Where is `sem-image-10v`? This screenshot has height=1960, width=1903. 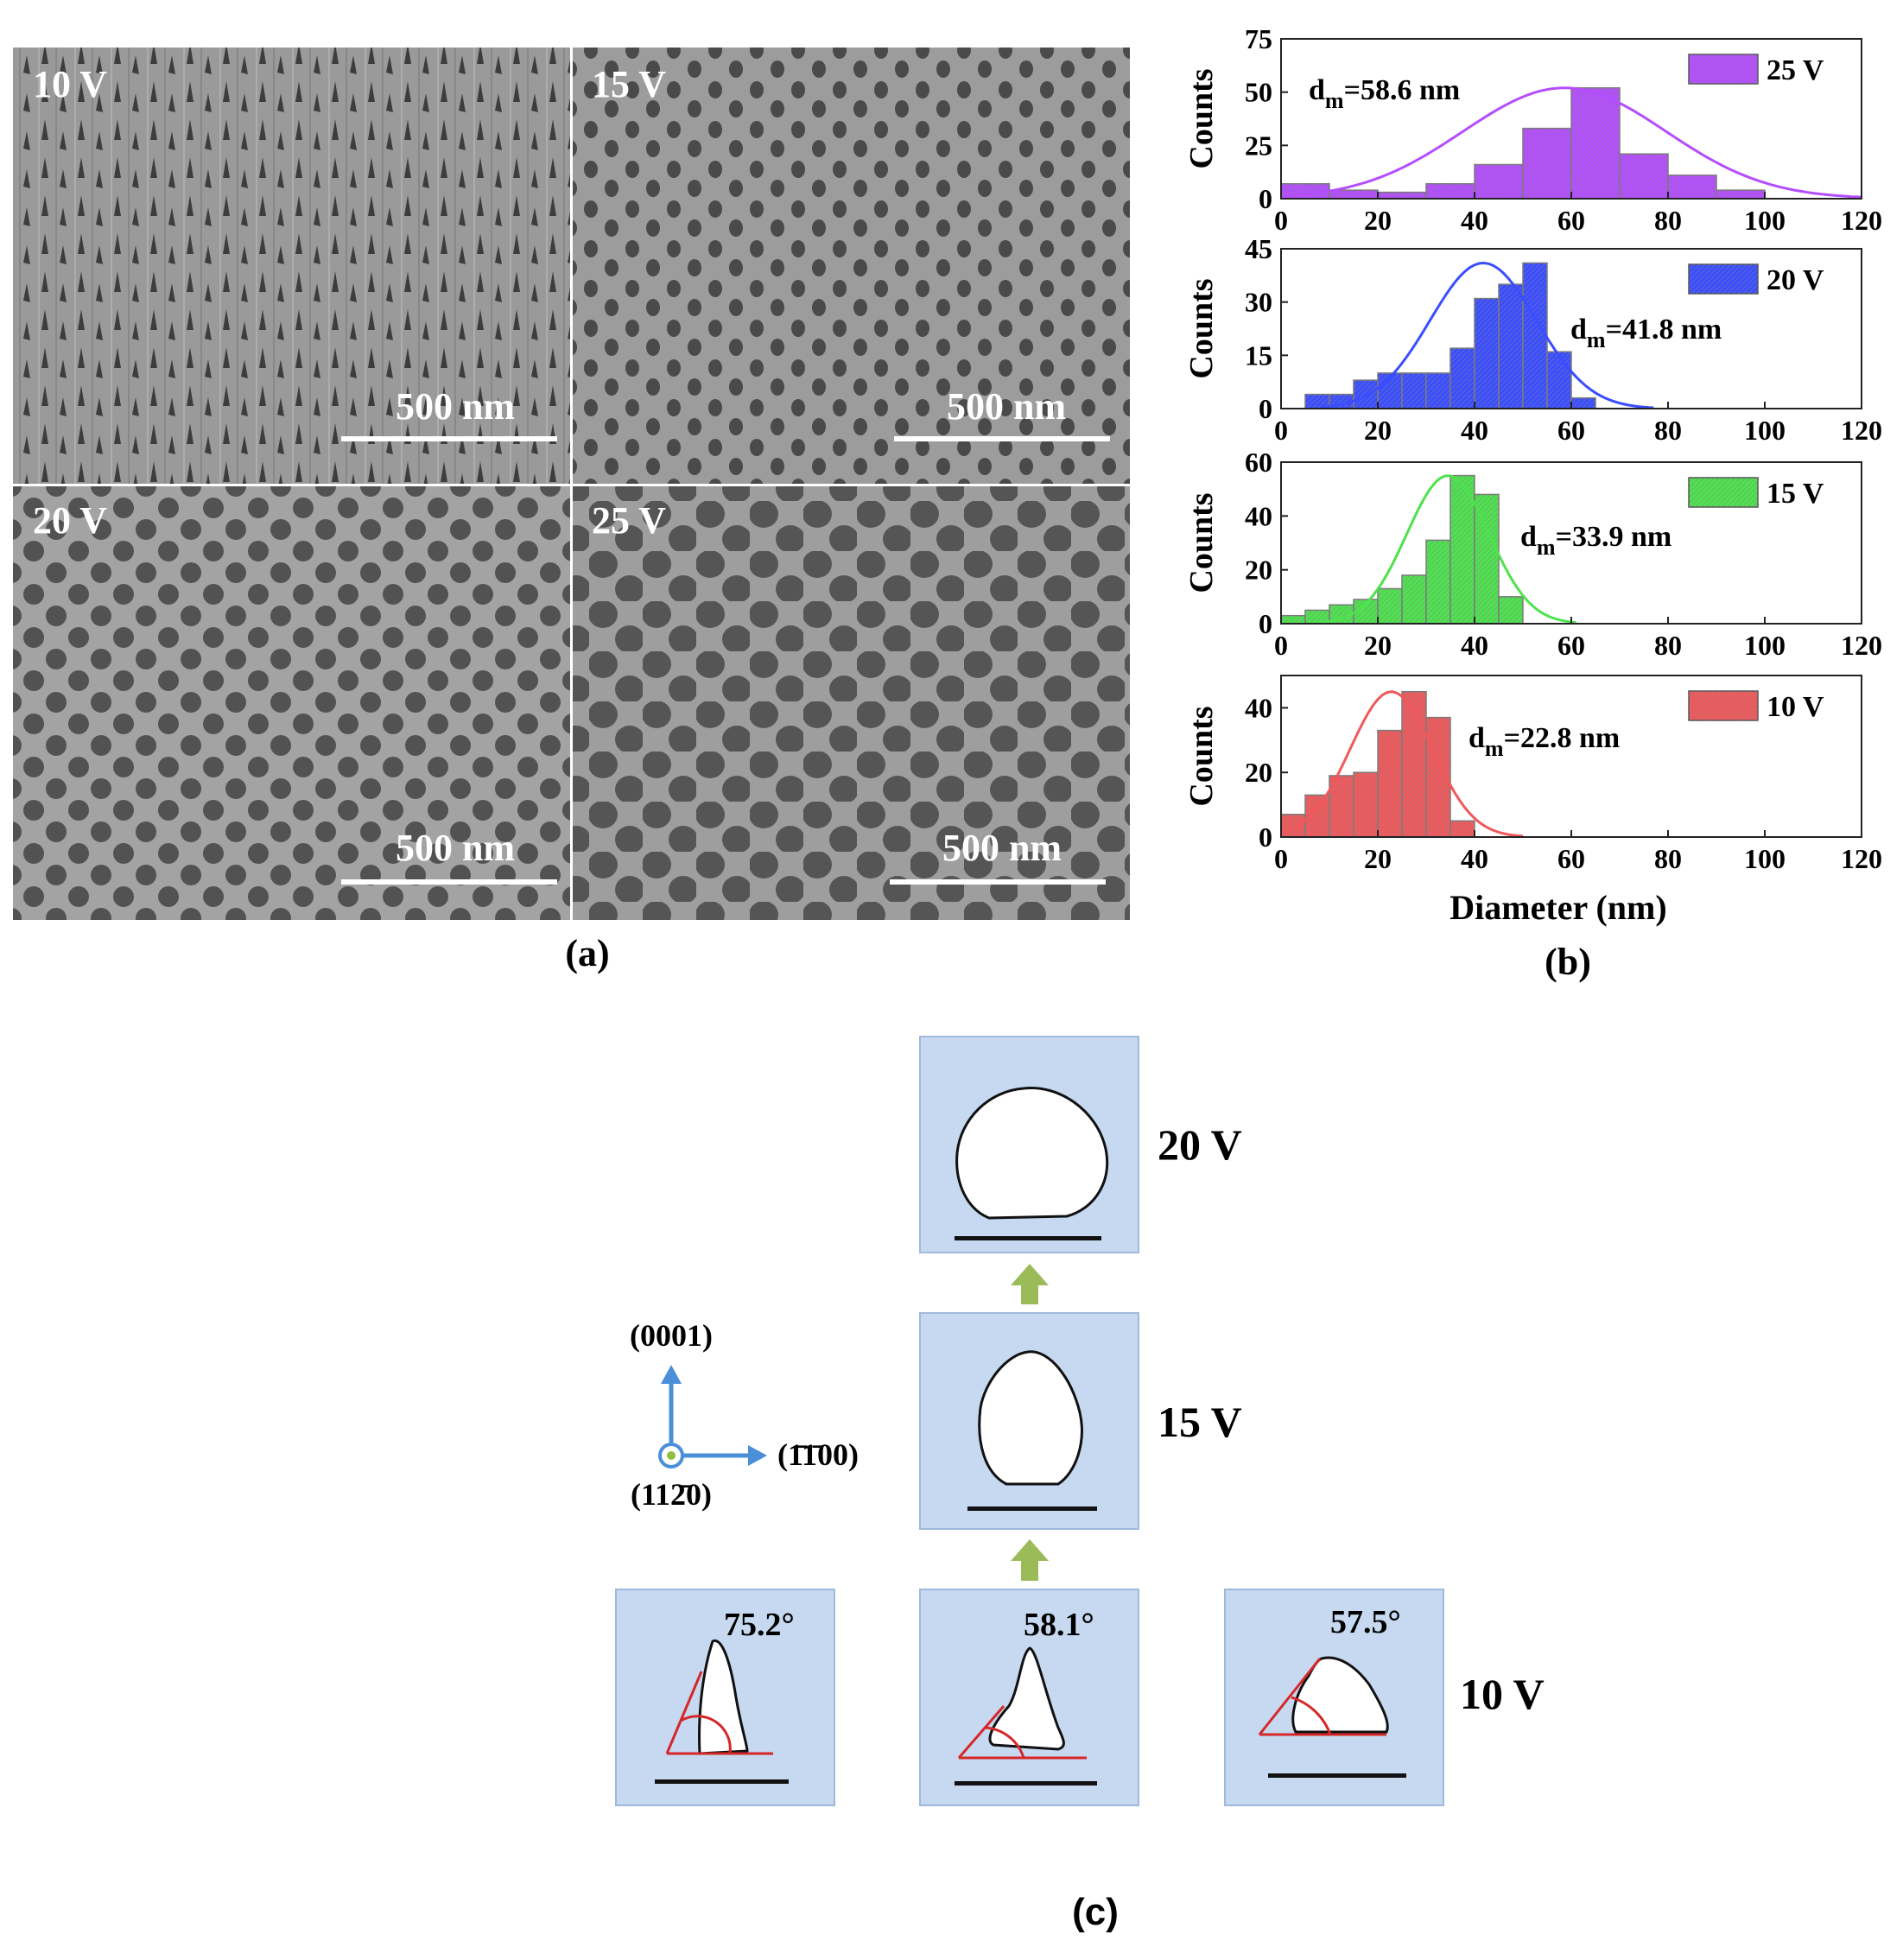 sem-image-10v is located at coordinates (291, 266).